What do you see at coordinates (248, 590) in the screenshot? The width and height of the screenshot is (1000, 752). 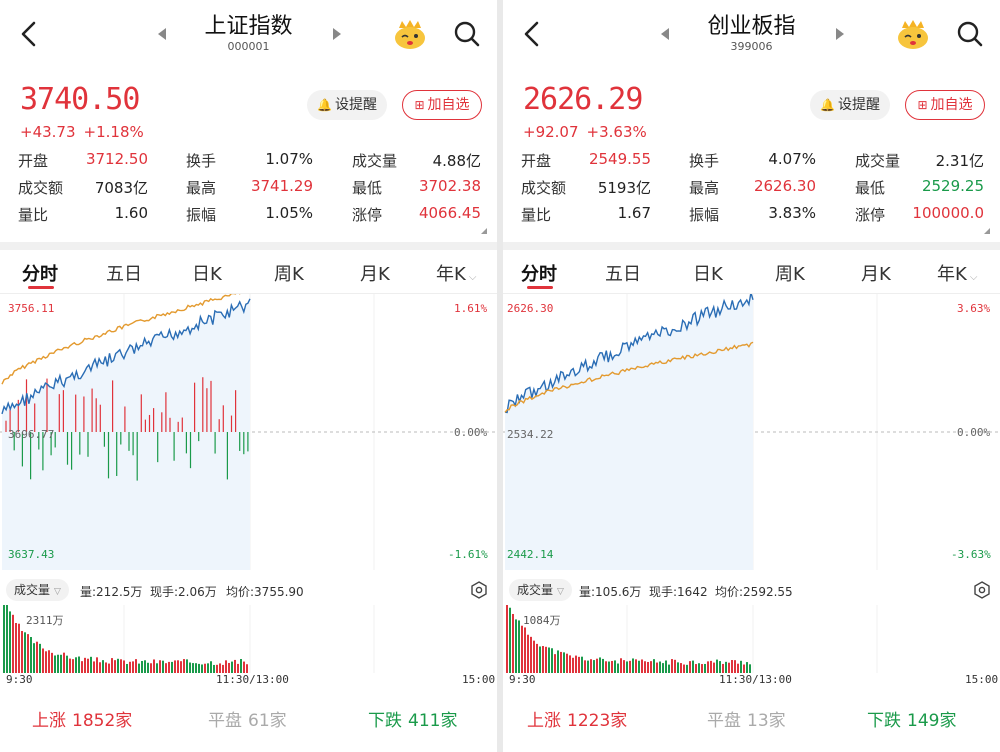 I see `volume-toolbar: 成交量 ▽ 量:212.5万 现手:2.06万 均价:3755.90` at bounding box center [248, 590].